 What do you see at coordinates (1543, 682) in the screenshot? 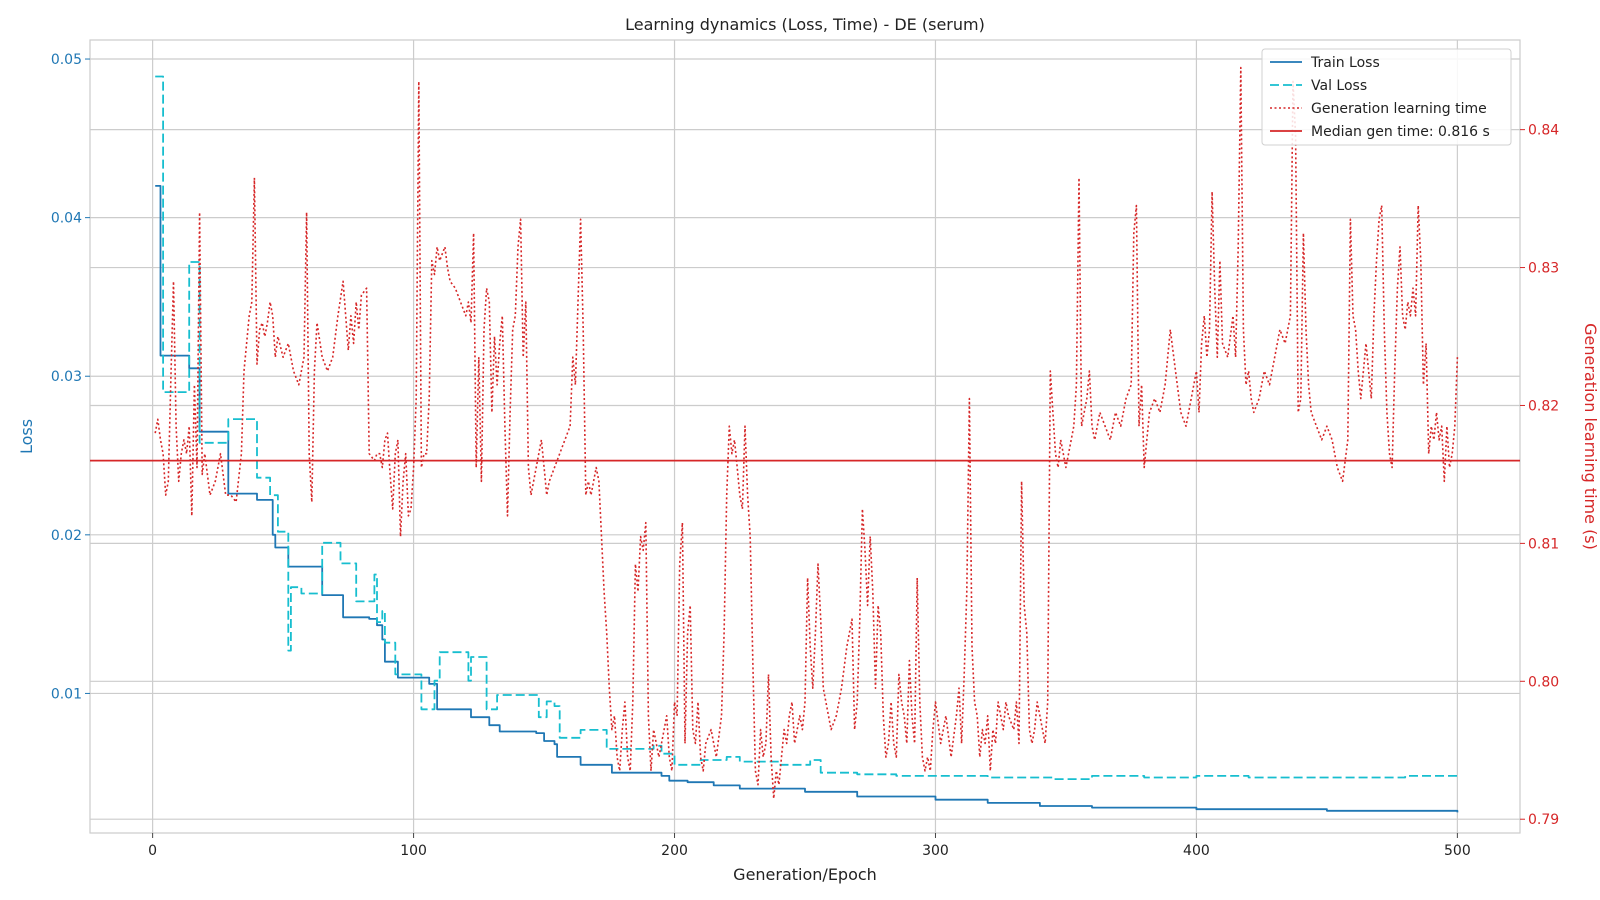
I see `y-right-tick-label: 0.80` at bounding box center [1543, 682].